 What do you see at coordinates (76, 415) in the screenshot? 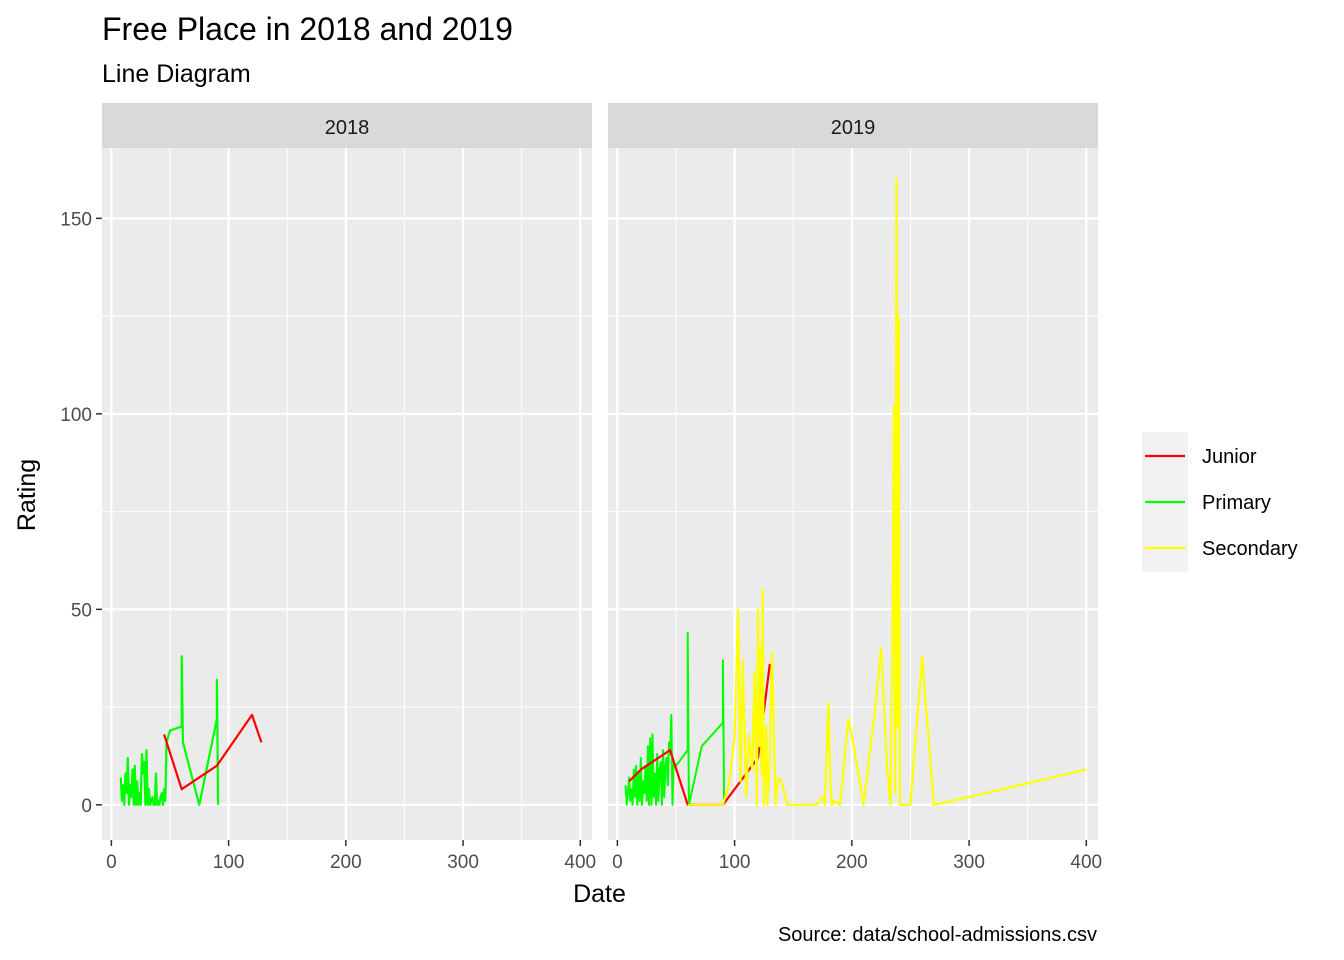
I see `y-tick-label: 100` at bounding box center [76, 415].